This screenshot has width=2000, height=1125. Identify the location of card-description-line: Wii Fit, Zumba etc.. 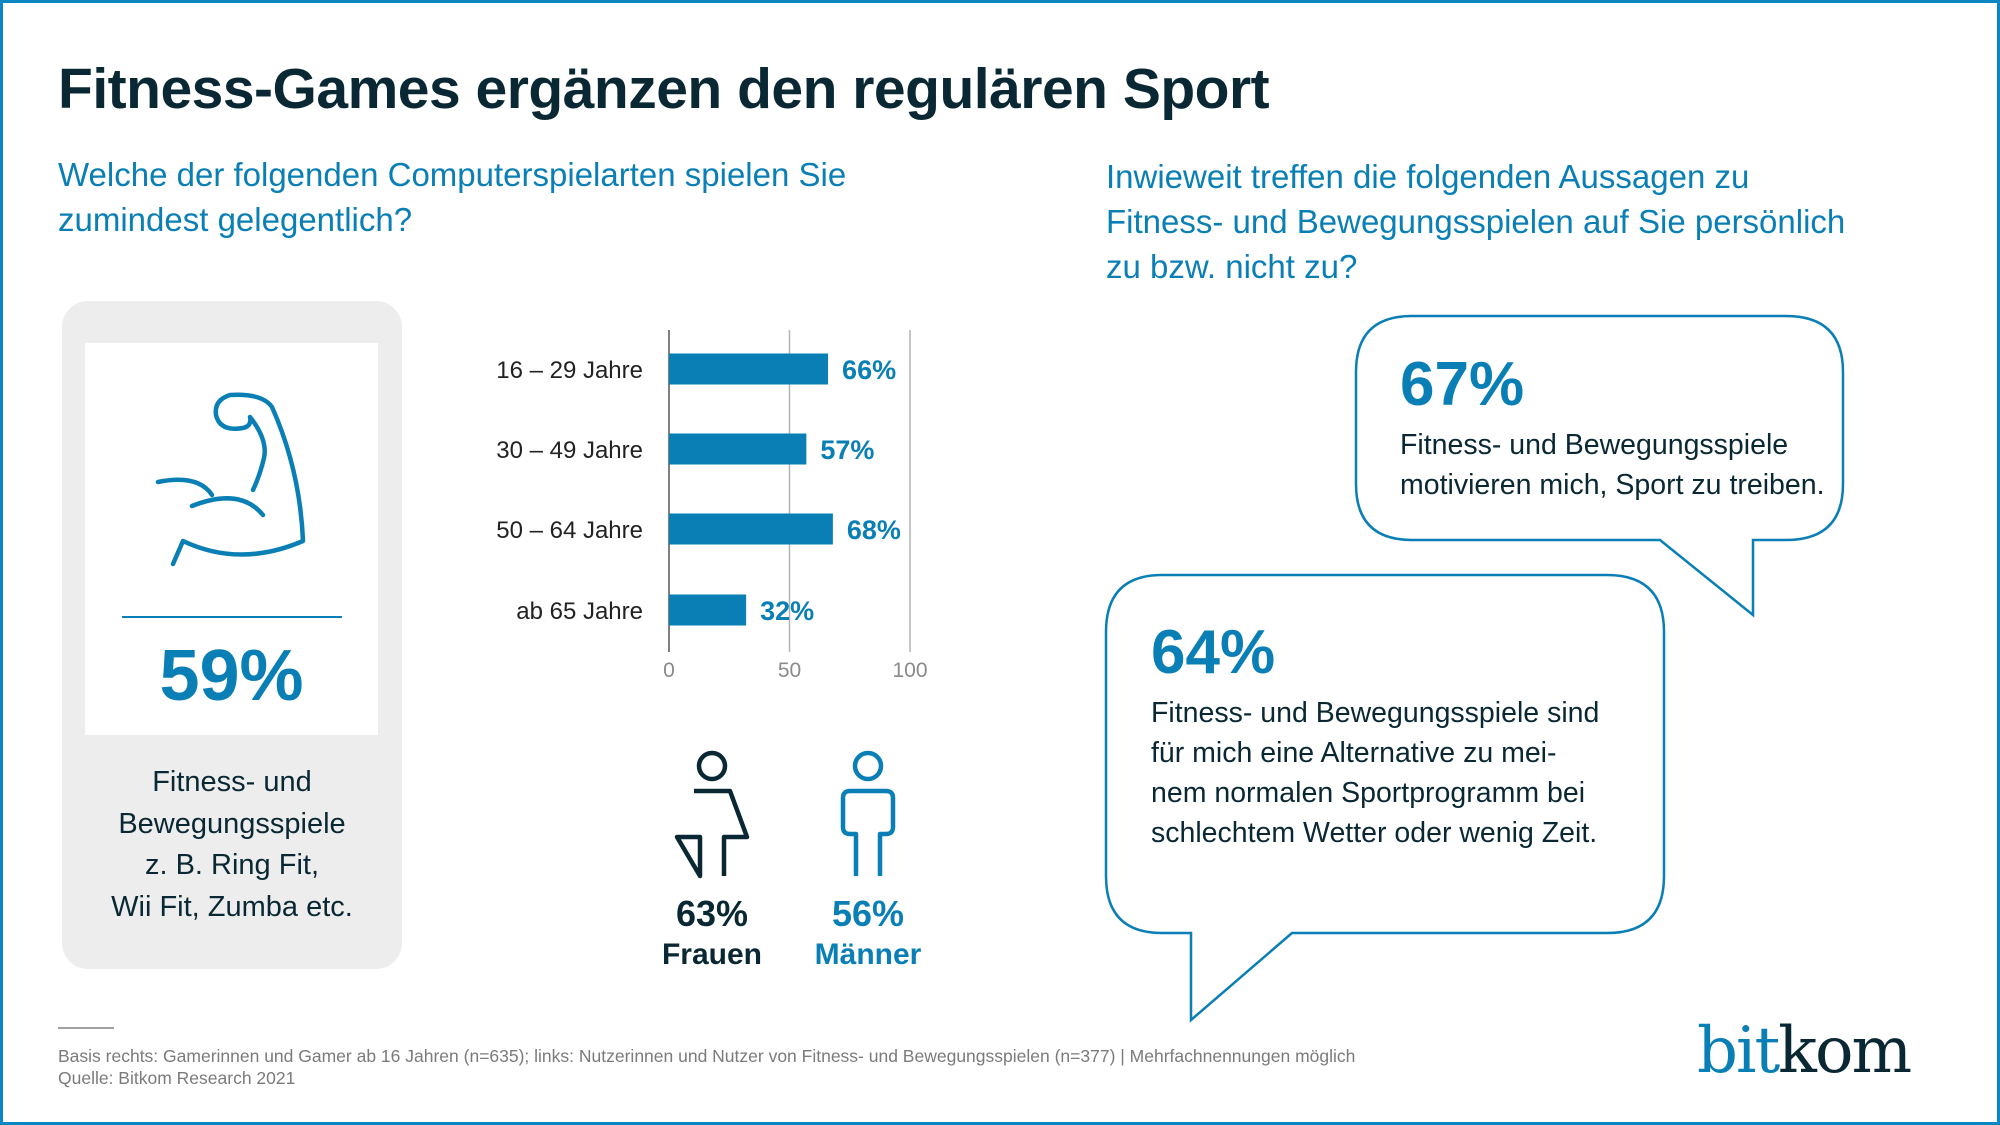
(232, 906).